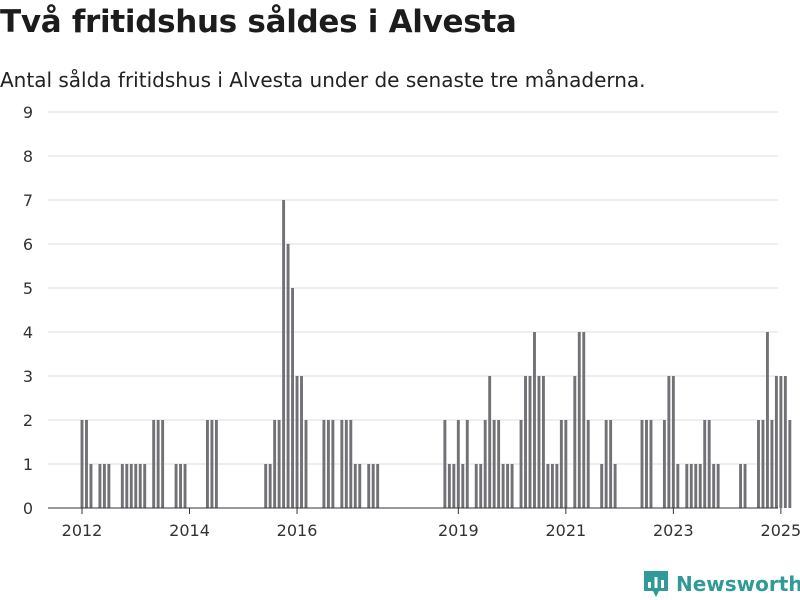 This screenshot has height=600, width=800. I want to click on y-tick-label: 6, so click(28, 244).